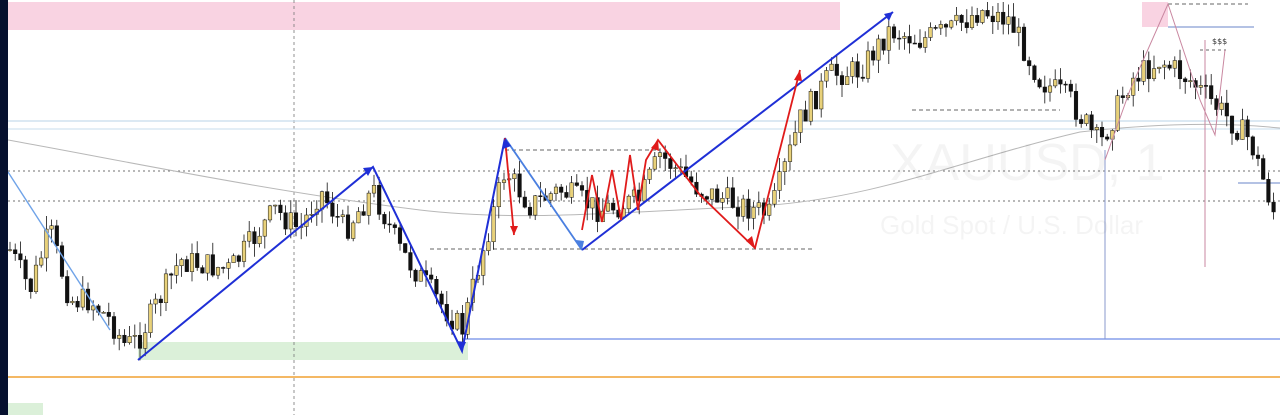  Describe the element at coordinates (4, 207) in the screenshot. I see `window-left-edge` at that location.